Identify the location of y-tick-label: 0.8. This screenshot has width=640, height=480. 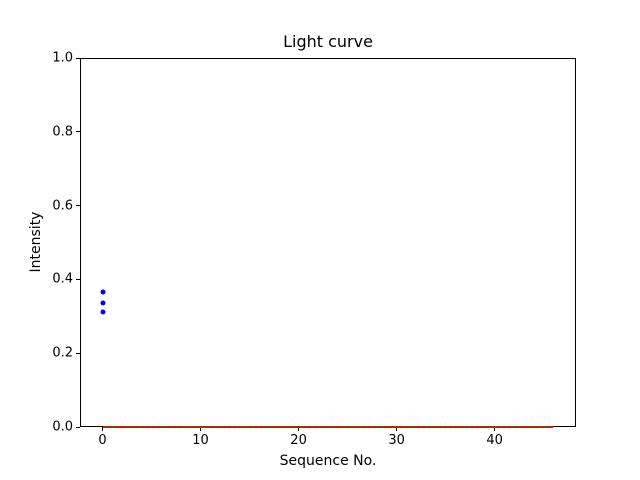
(62, 132).